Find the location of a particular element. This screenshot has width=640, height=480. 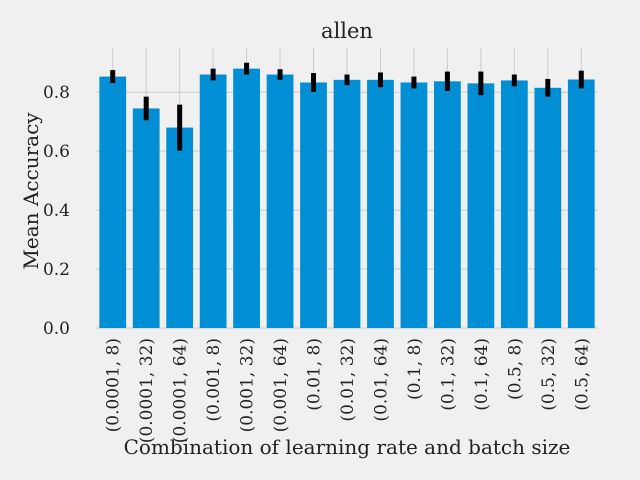

y-tick-label: 0.4 is located at coordinates (56, 211).